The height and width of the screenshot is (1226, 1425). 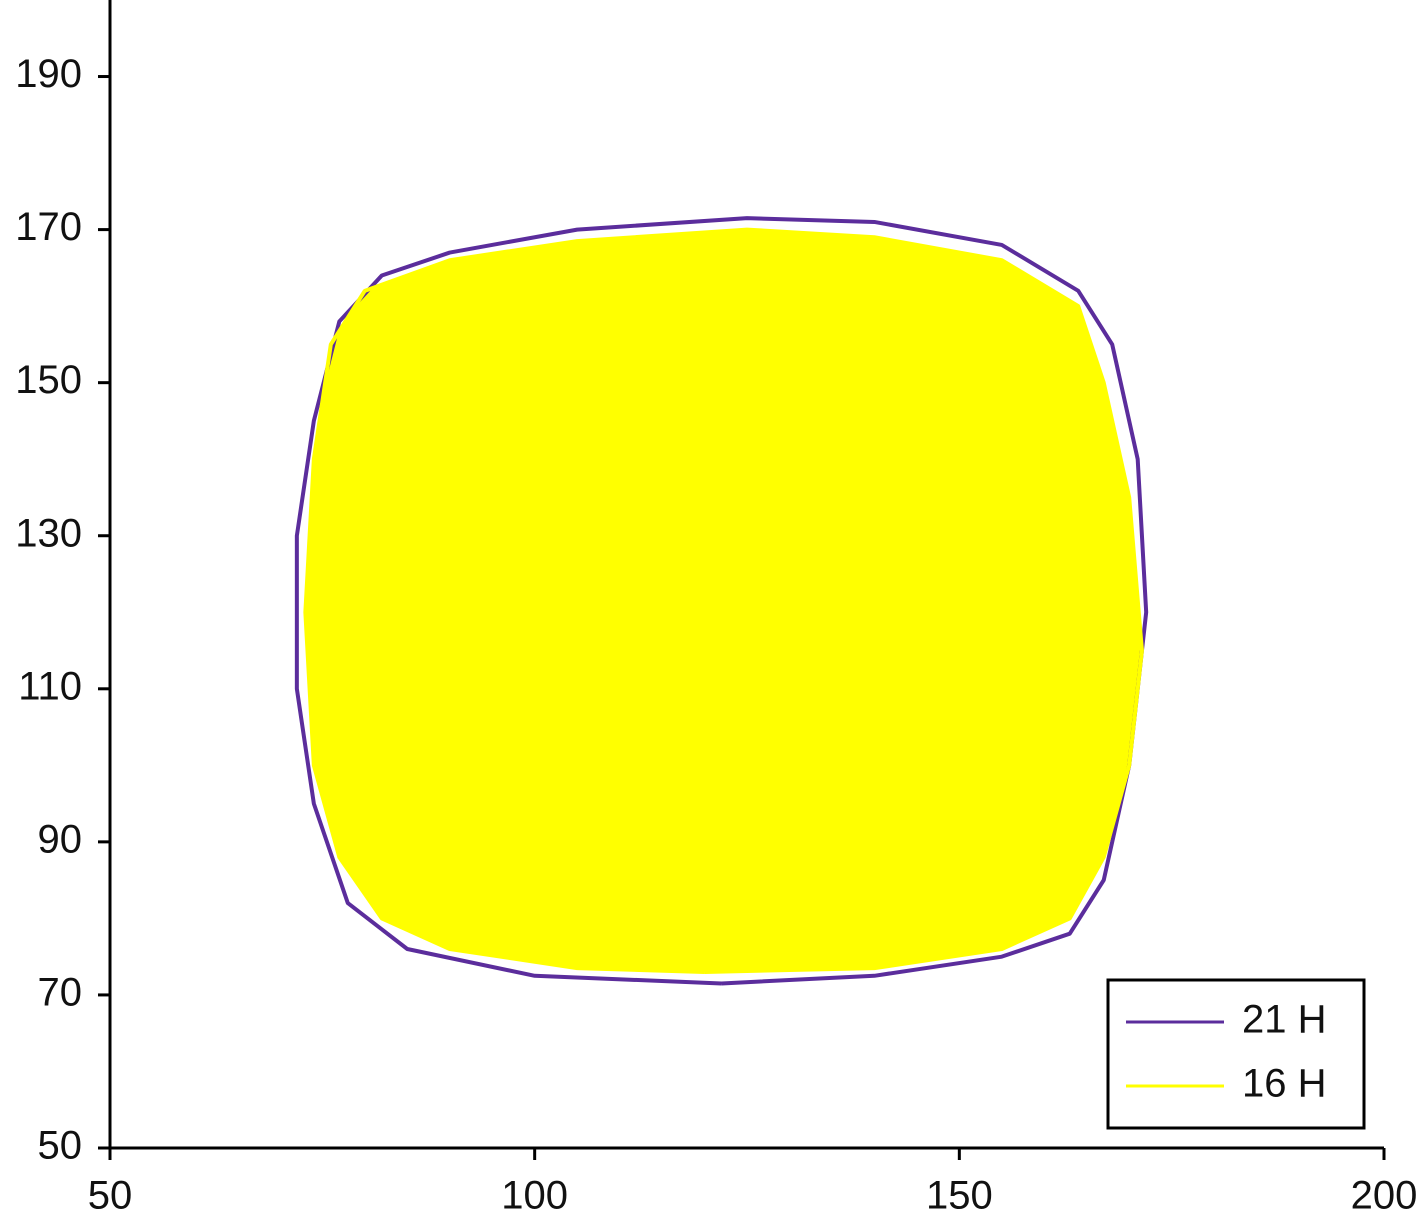 I want to click on legend-label: 21 H, so click(x=1284, y=1020).